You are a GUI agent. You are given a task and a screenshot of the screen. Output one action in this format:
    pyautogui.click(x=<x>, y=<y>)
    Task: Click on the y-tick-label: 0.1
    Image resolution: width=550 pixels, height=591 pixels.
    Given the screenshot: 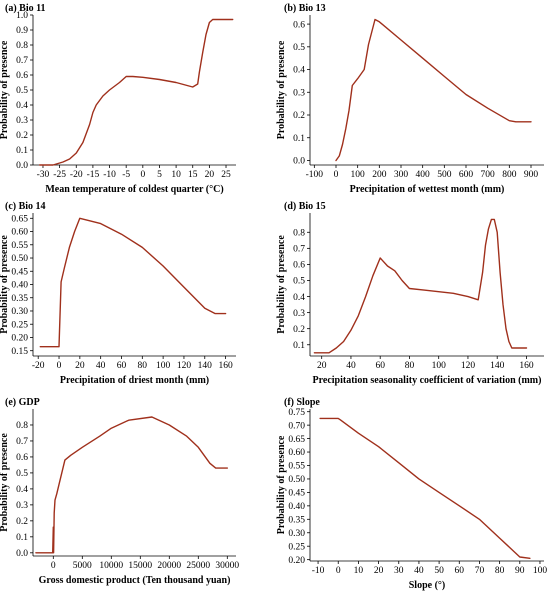 What is the action you would take?
    pyautogui.click(x=22, y=538)
    